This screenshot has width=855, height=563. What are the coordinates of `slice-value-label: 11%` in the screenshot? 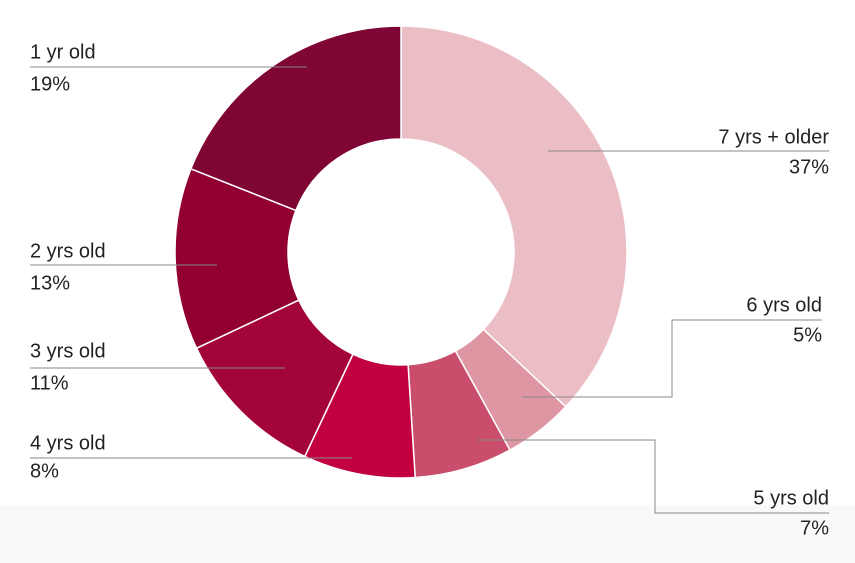 It's located at (49, 383).